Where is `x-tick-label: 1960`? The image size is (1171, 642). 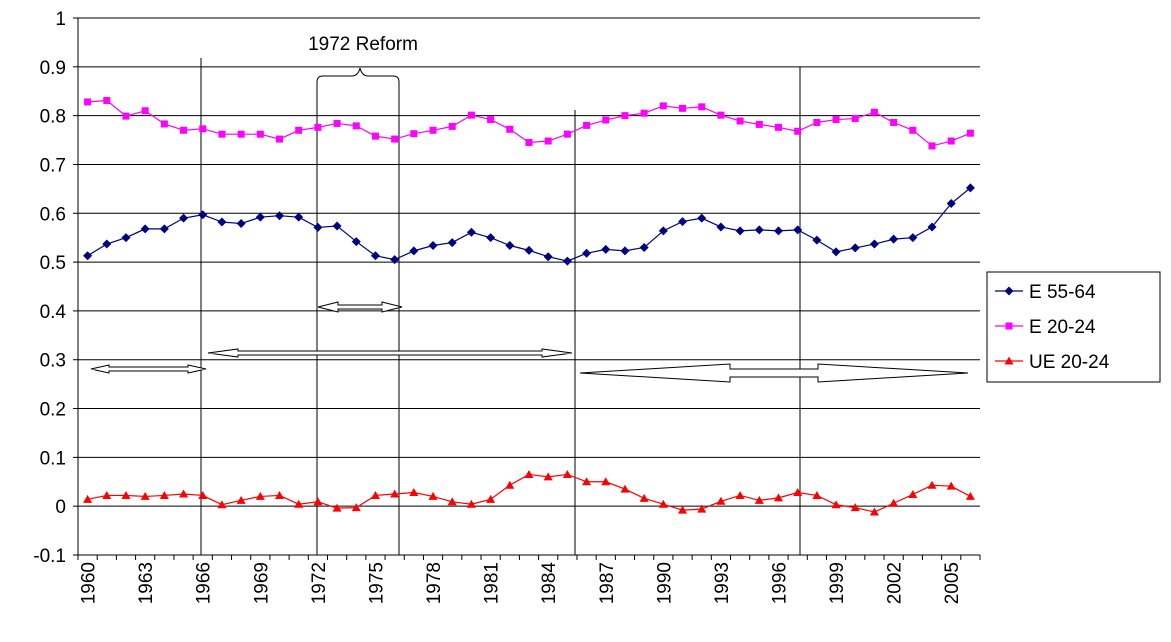 x-tick-label: 1960 is located at coordinates (89, 583).